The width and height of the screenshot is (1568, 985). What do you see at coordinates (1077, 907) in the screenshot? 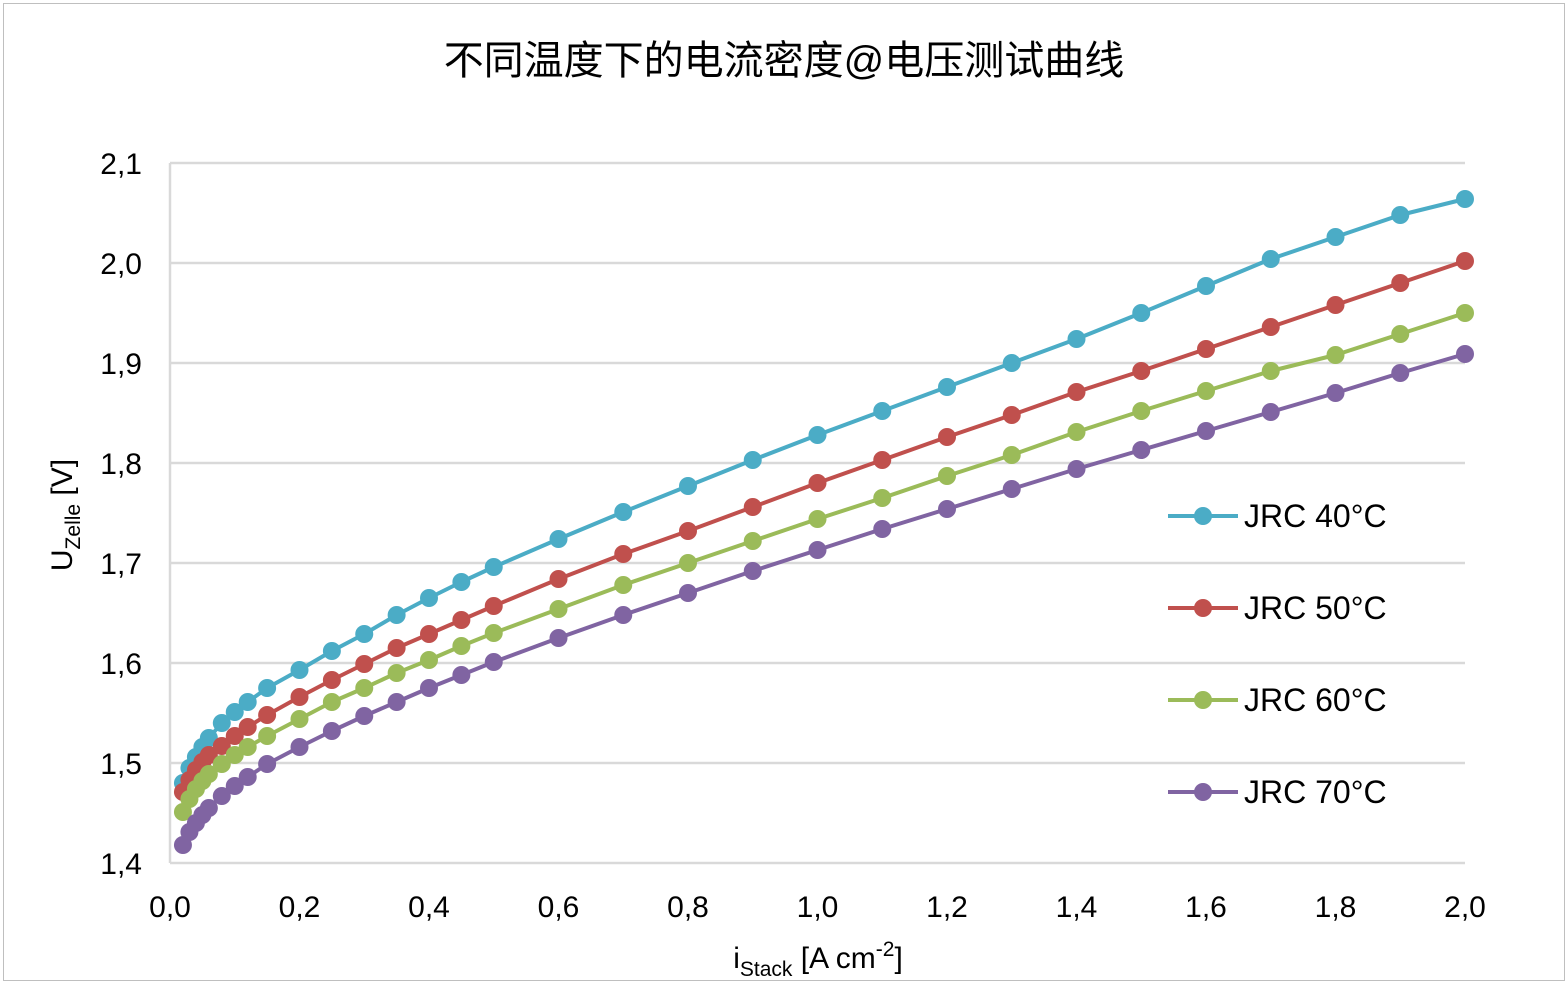
I see `x-tick-label: 1,4` at bounding box center [1077, 907].